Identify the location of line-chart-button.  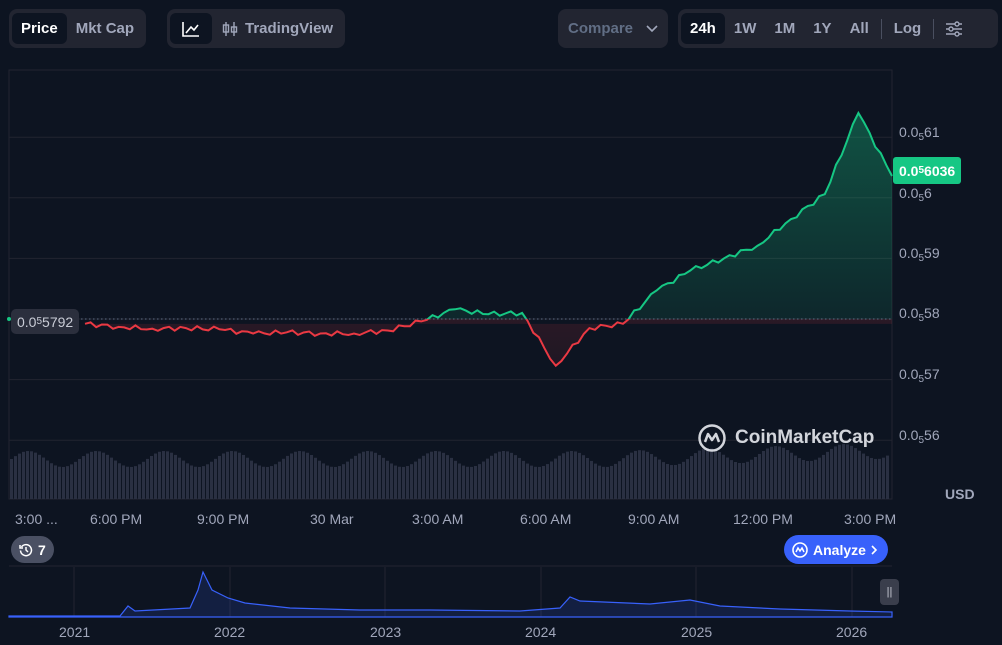
(191, 28).